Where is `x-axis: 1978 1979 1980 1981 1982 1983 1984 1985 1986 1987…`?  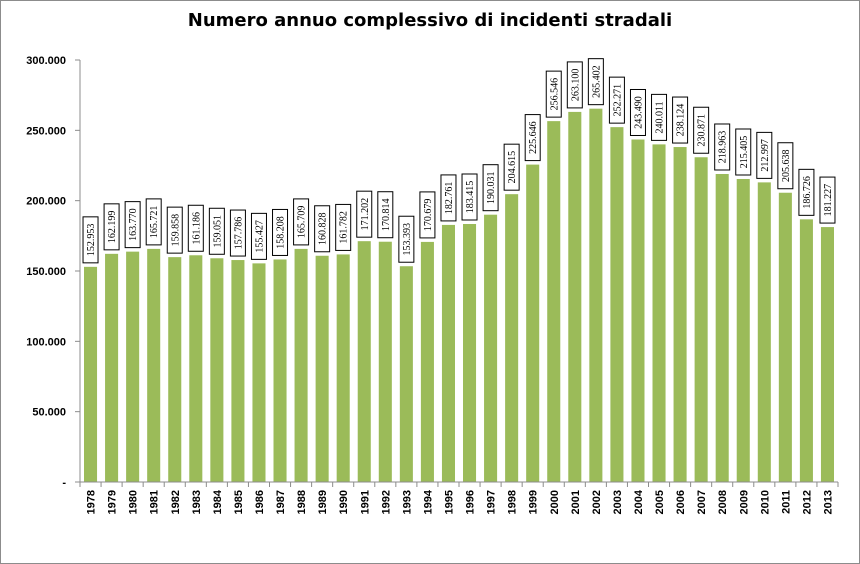 x-axis: 1978 1979 1980 1981 1982 1983 1984 1985 1986 1987… is located at coordinates (459, 497).